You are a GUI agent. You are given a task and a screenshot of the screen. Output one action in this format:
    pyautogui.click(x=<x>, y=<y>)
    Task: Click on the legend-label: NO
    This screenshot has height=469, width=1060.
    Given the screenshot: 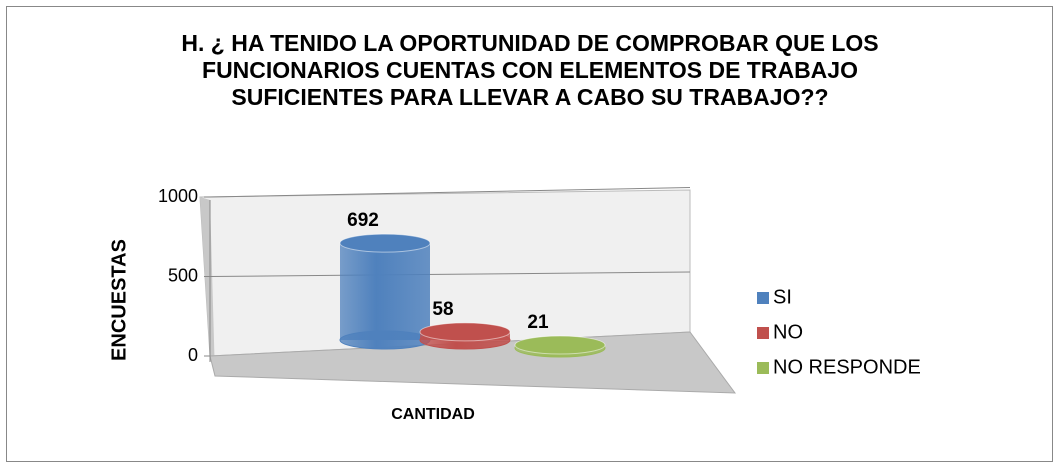 What is the action you would take?
    pyautogui.click(x=788, y=332)
    